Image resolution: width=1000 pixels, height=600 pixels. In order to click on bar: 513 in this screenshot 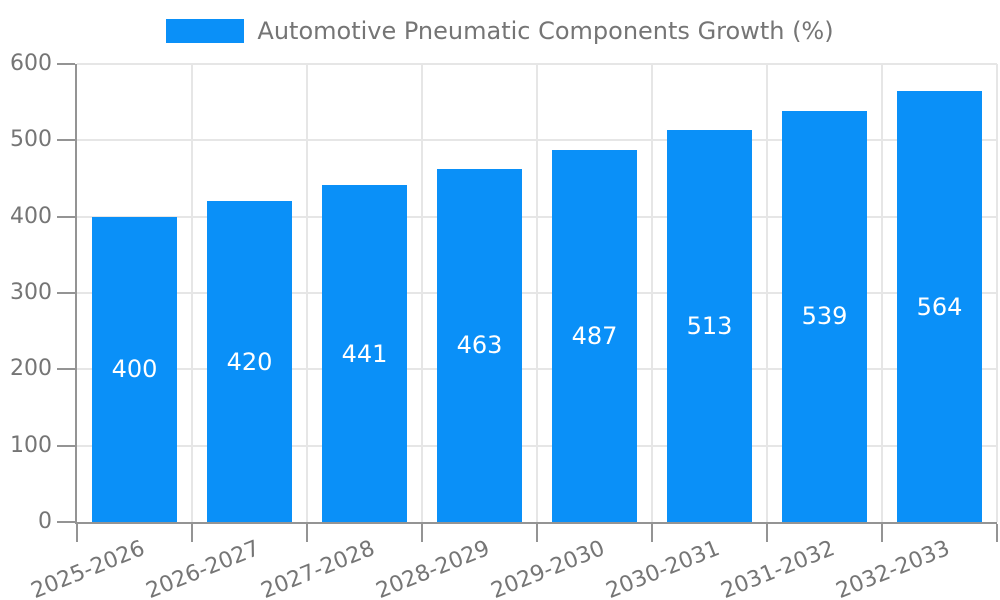, I will do `click(709, 326)`.